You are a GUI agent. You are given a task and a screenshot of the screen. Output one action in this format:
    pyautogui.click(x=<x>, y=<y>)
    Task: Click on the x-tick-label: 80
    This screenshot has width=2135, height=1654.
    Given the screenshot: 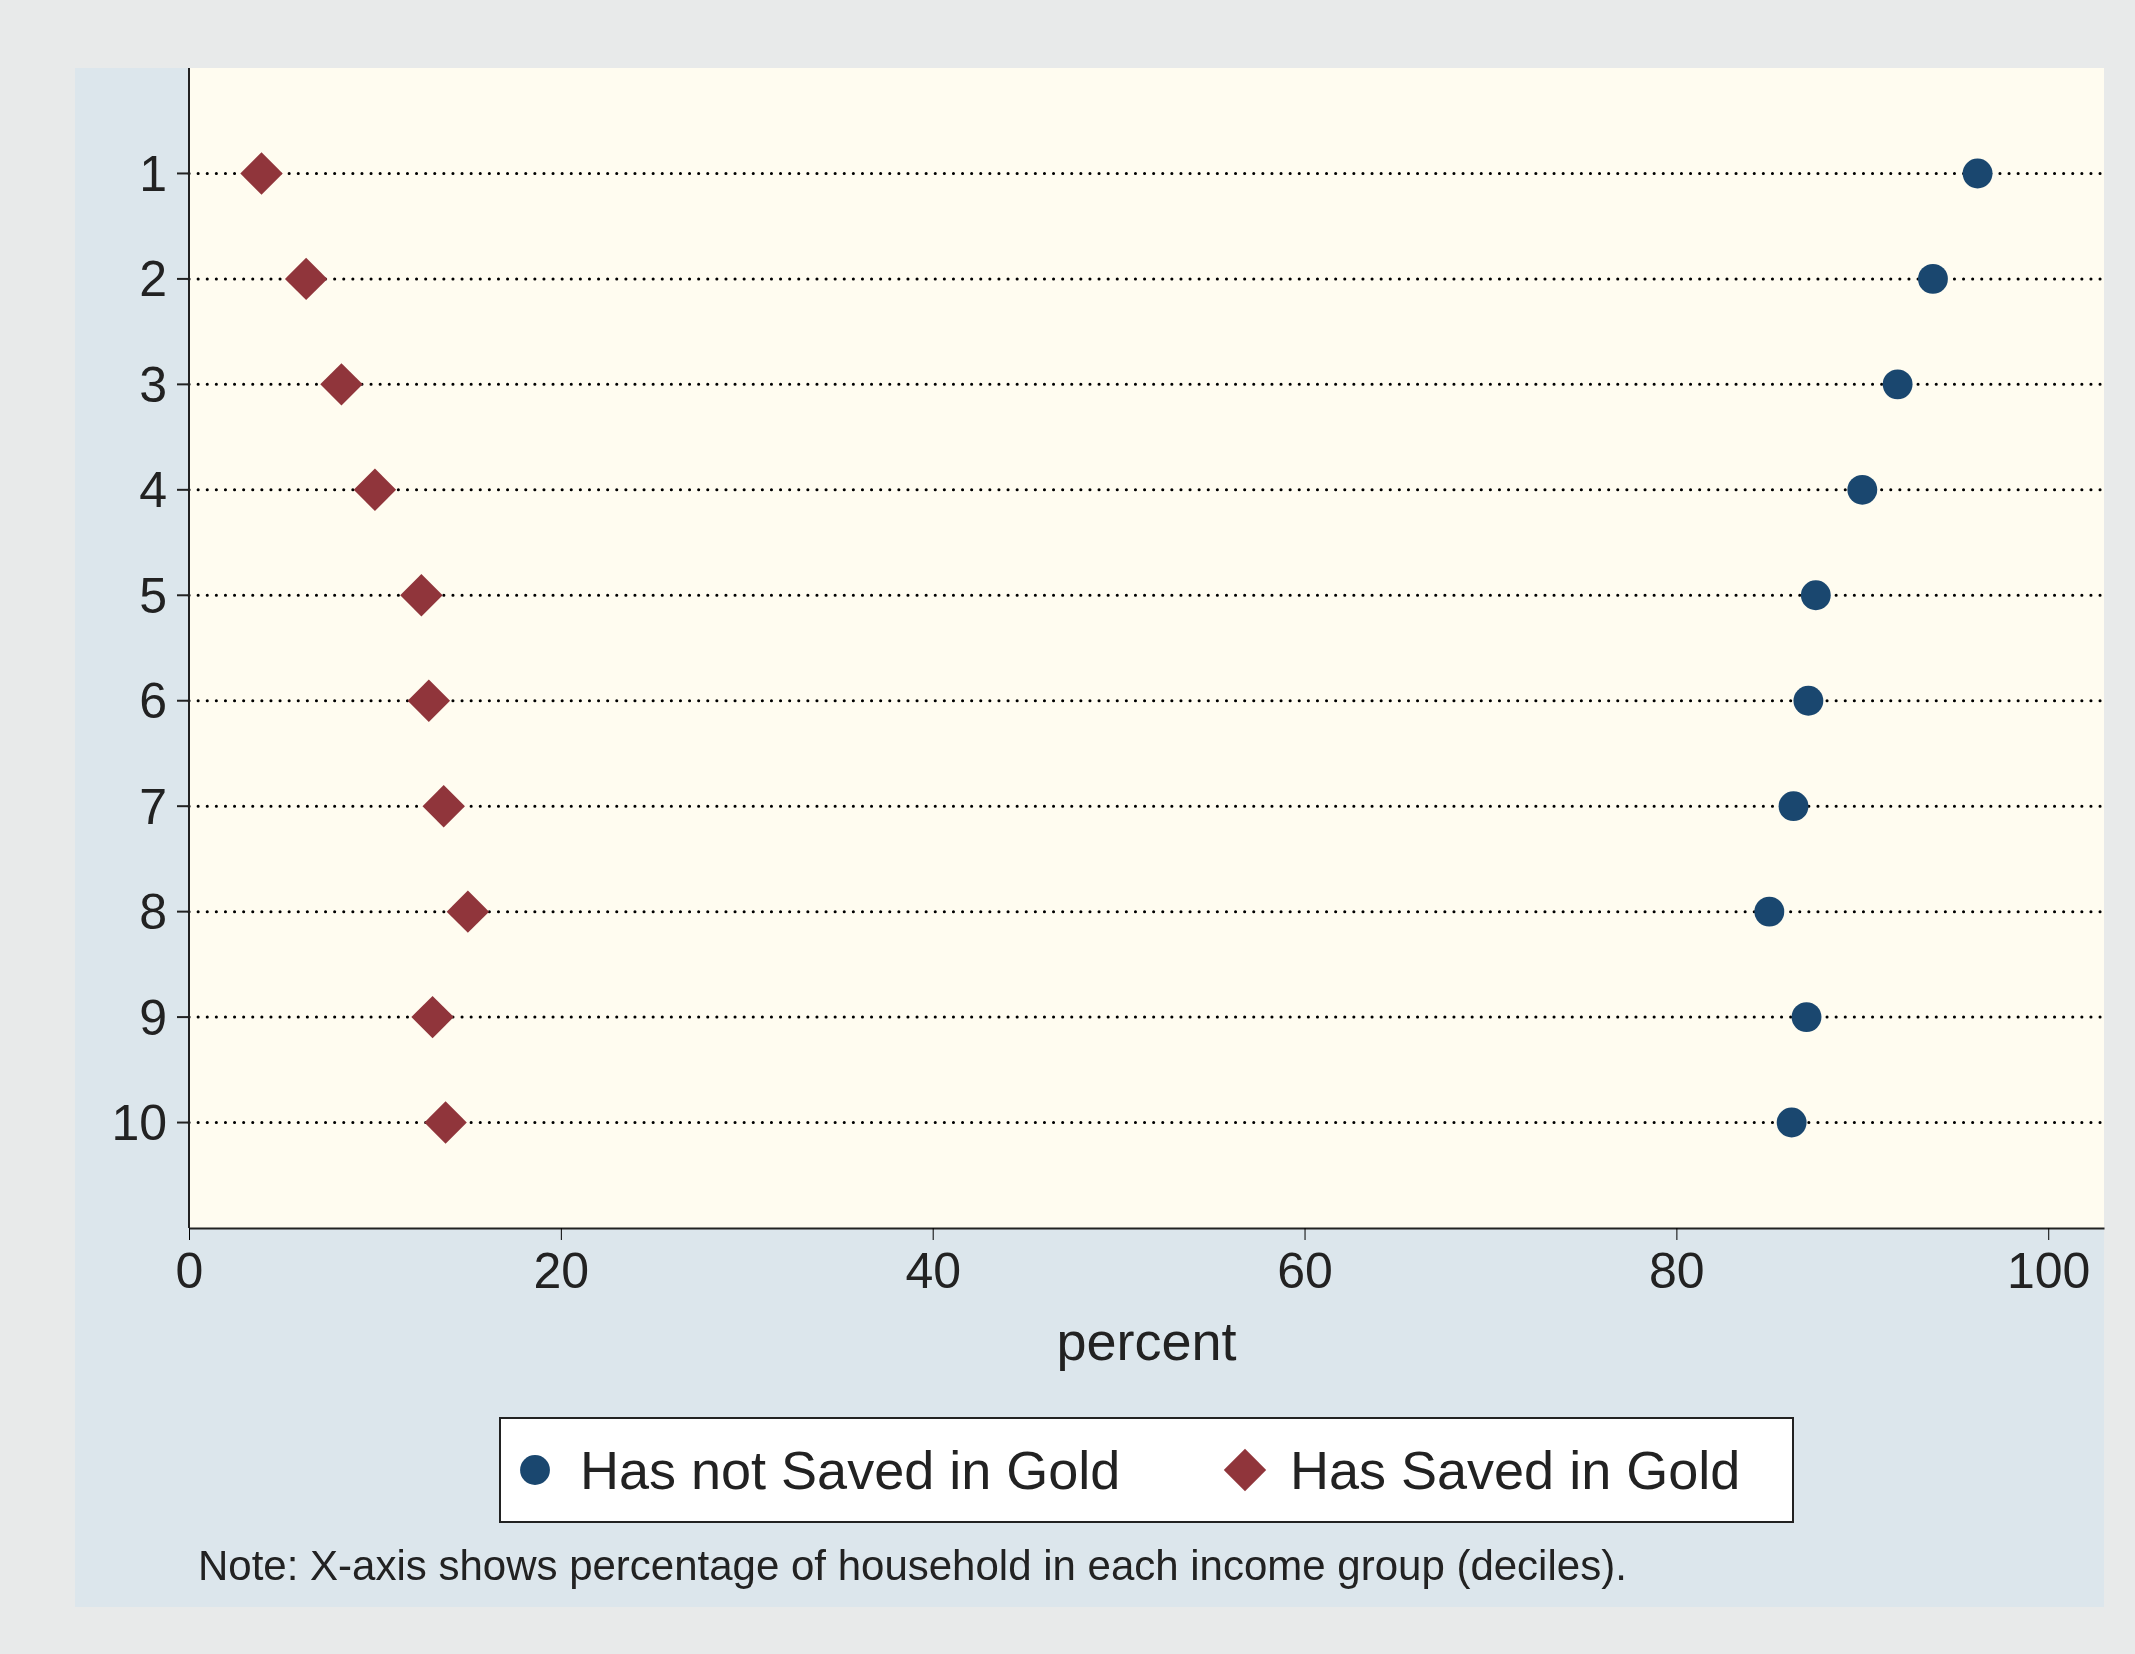 What is the action you would take?
    pyautogui.click(x=1677, y=1271)
    